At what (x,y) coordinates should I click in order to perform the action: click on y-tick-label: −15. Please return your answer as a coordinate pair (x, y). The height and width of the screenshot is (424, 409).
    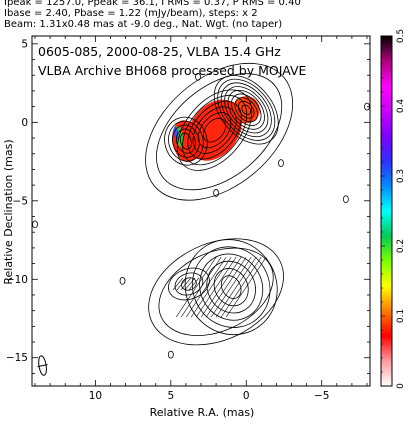
    Looking at the image, I should click on (17, 358).